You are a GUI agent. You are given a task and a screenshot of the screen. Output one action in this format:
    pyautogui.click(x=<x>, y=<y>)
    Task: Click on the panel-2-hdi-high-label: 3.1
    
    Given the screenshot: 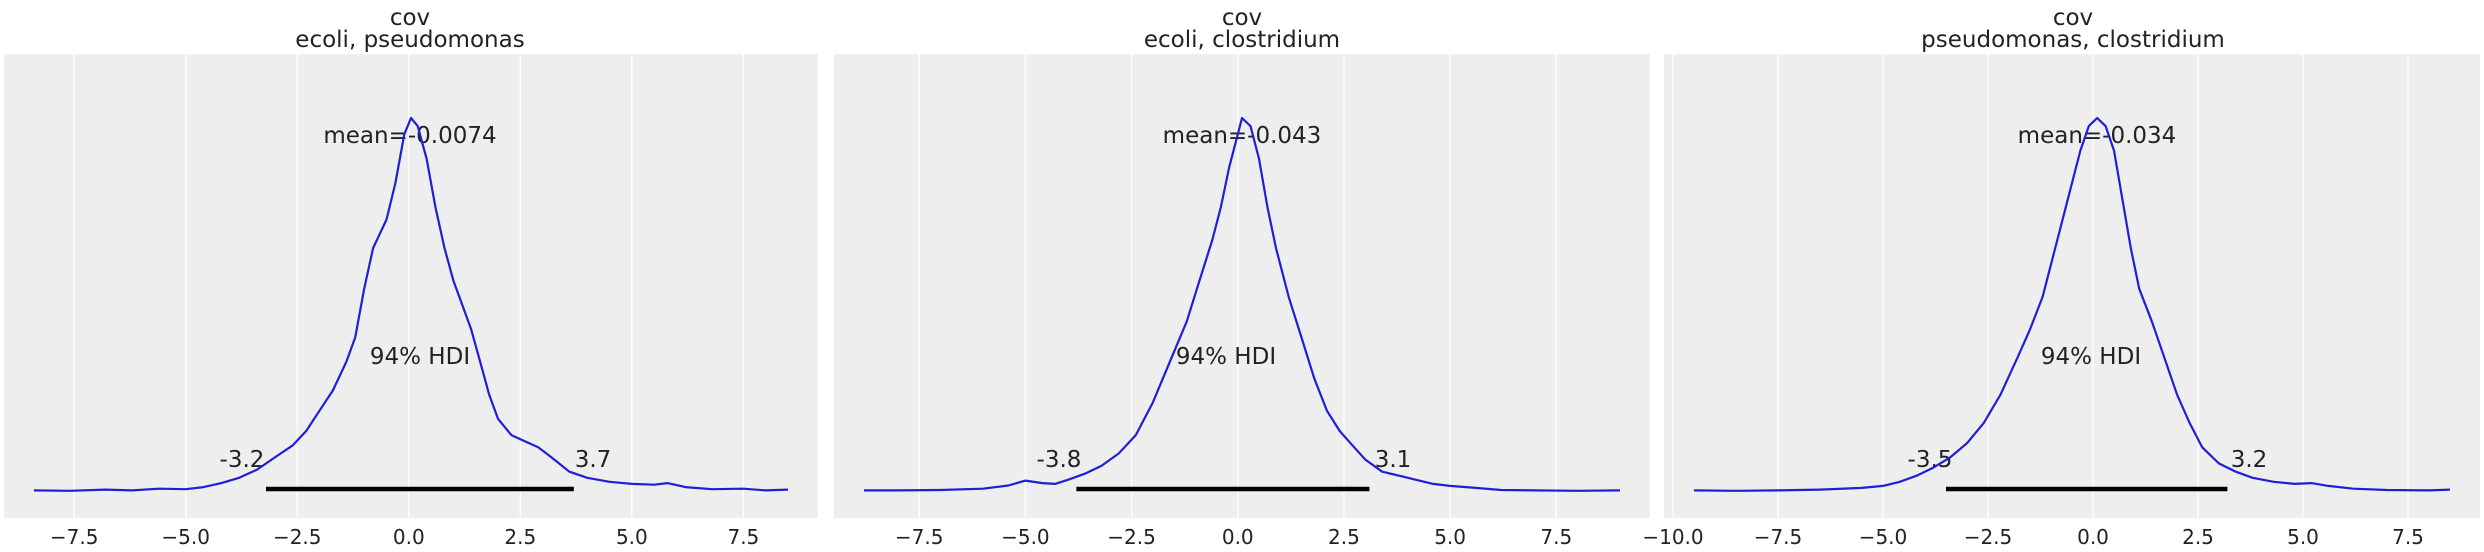 What is the action you would take?
    pyautogui.click(x=1393, y=460)
    